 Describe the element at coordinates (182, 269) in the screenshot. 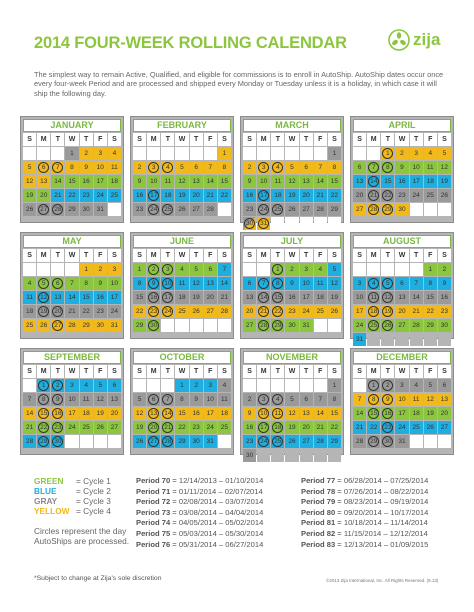

I see `week-row: 1 2 3 4 5 6 7` at that location.